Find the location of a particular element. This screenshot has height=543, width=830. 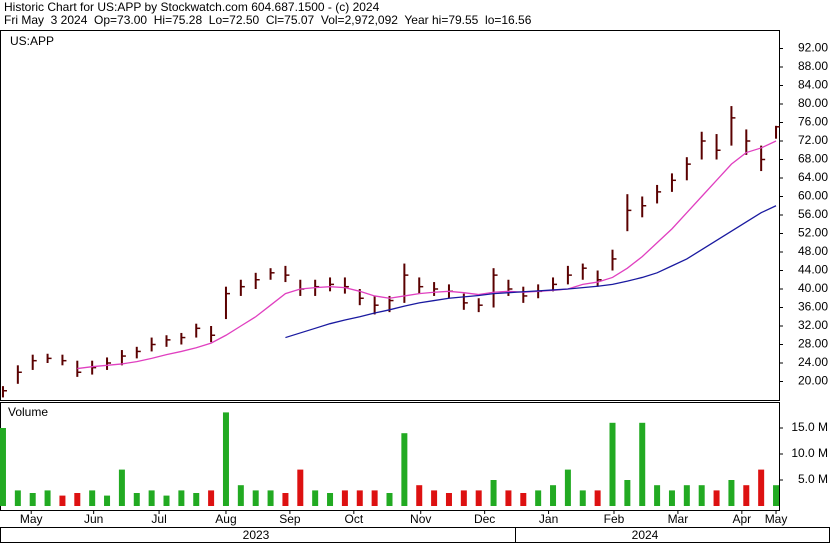

y-tick-label: 32.00 is located at coordinates (813, 325).